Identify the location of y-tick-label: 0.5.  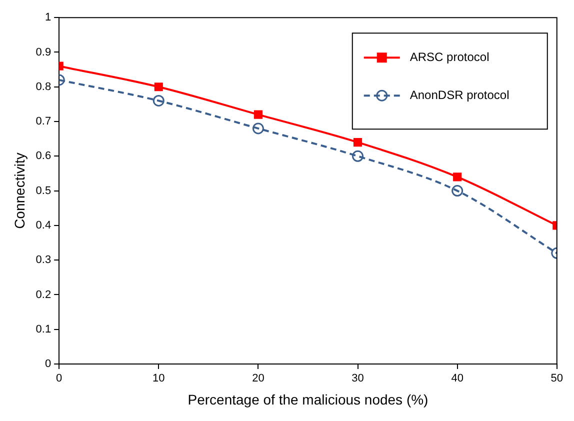
(44, 190).